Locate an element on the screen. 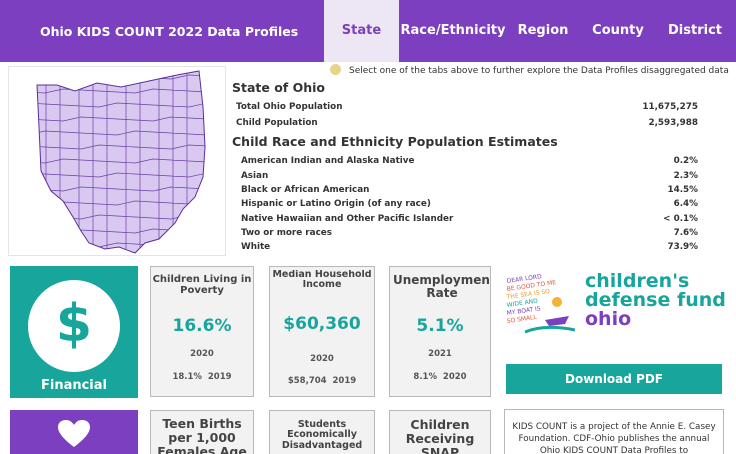 This screenshot has width=736, height=454. app-title: Ohio KIDS COUNT 2022 Data Profiles is located at coordinates (169, 31).